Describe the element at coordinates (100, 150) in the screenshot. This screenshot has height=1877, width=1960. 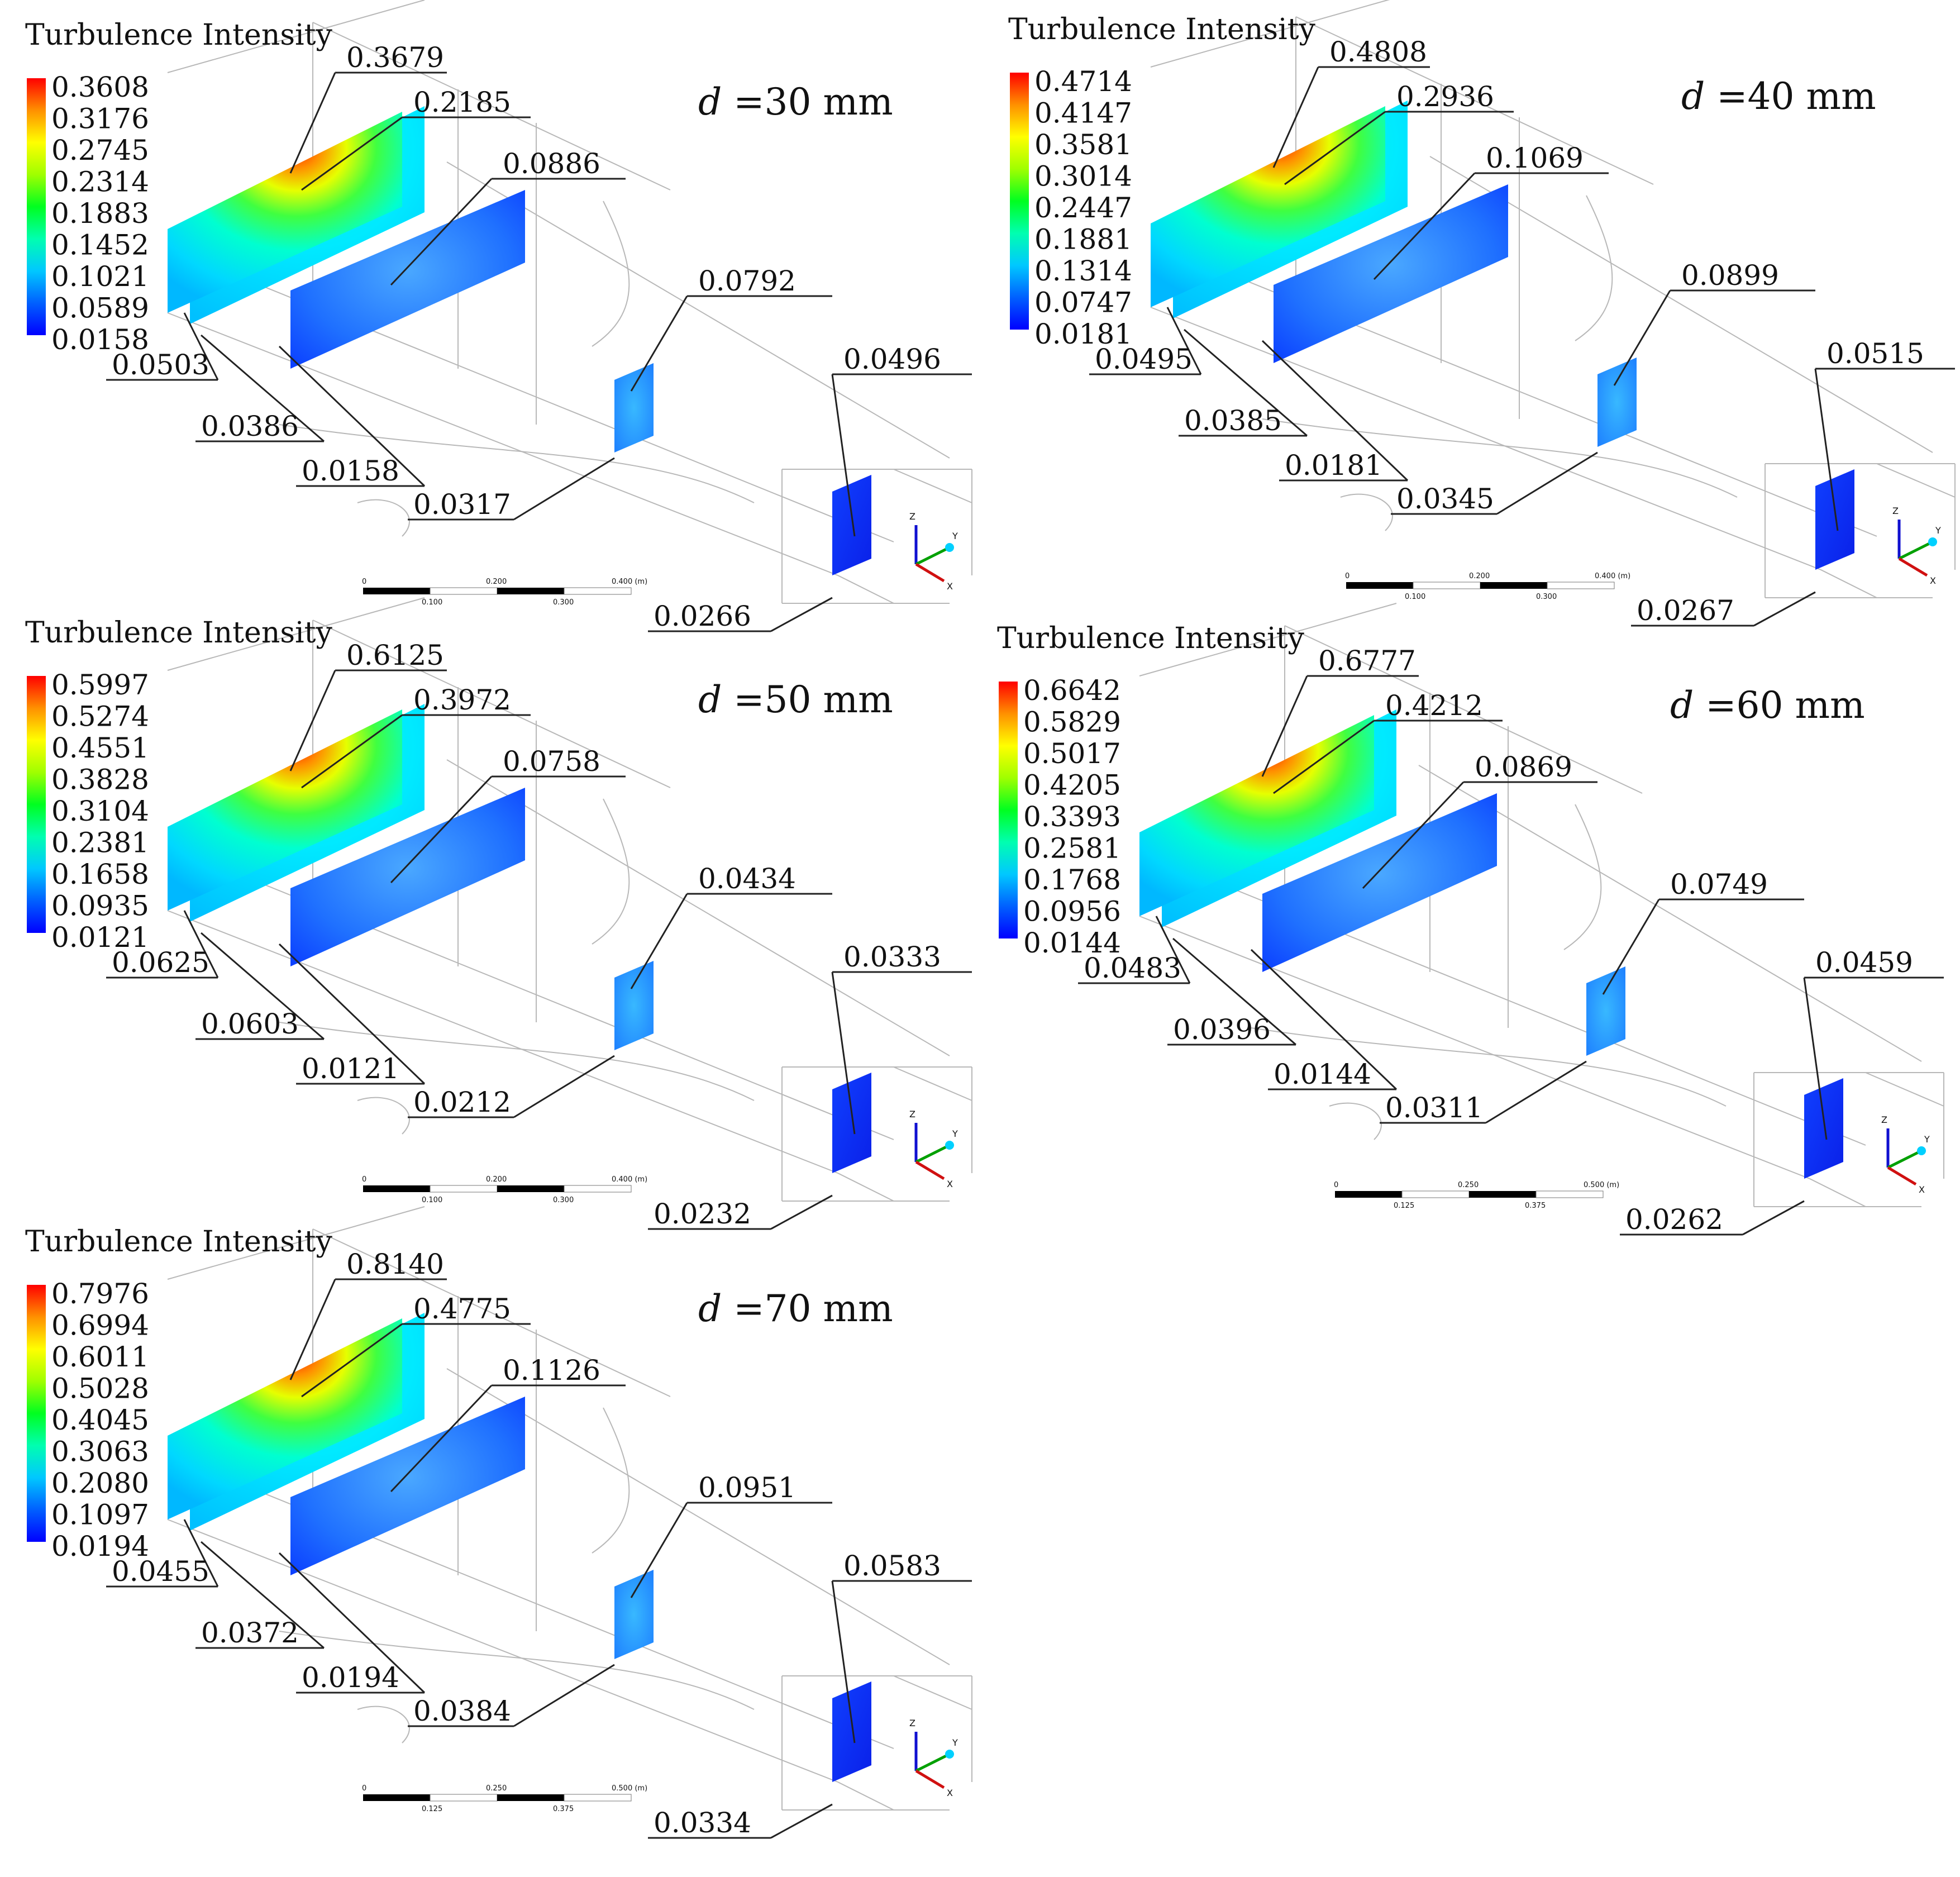
I see `legend-tick: 0.2745` at that location.